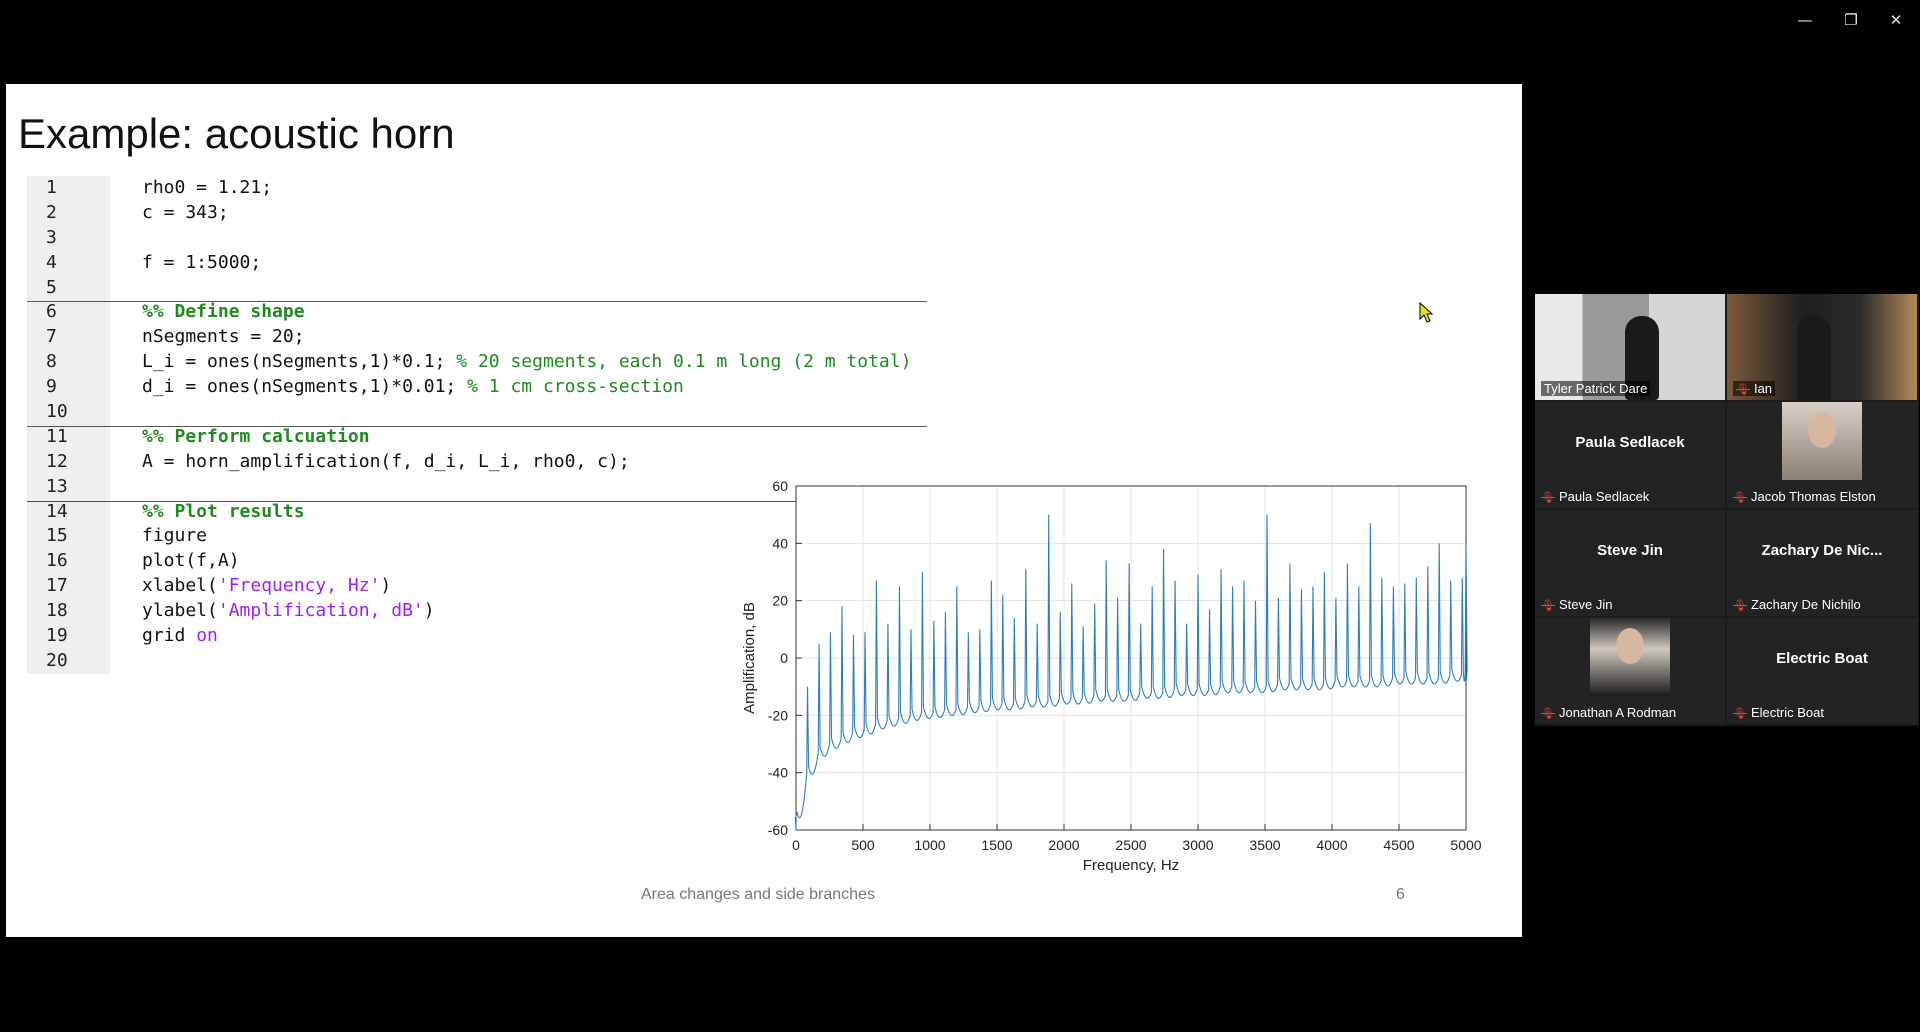  Describe the element at coordinates (68, 363) in the screenshot. I see `line-number: 8` at that location.